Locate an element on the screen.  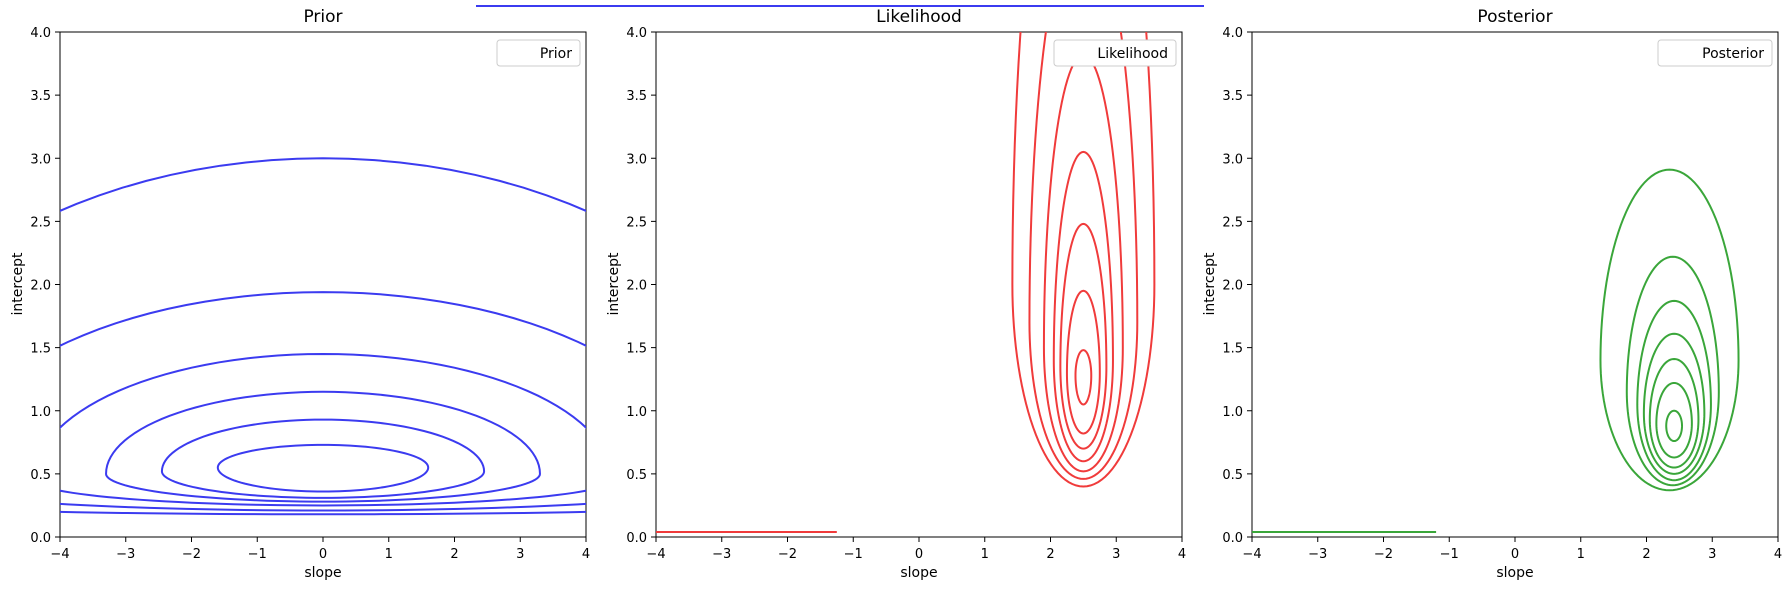
subplot-likelihood-legend: Likelihood is located at coordinates (1115, 53).